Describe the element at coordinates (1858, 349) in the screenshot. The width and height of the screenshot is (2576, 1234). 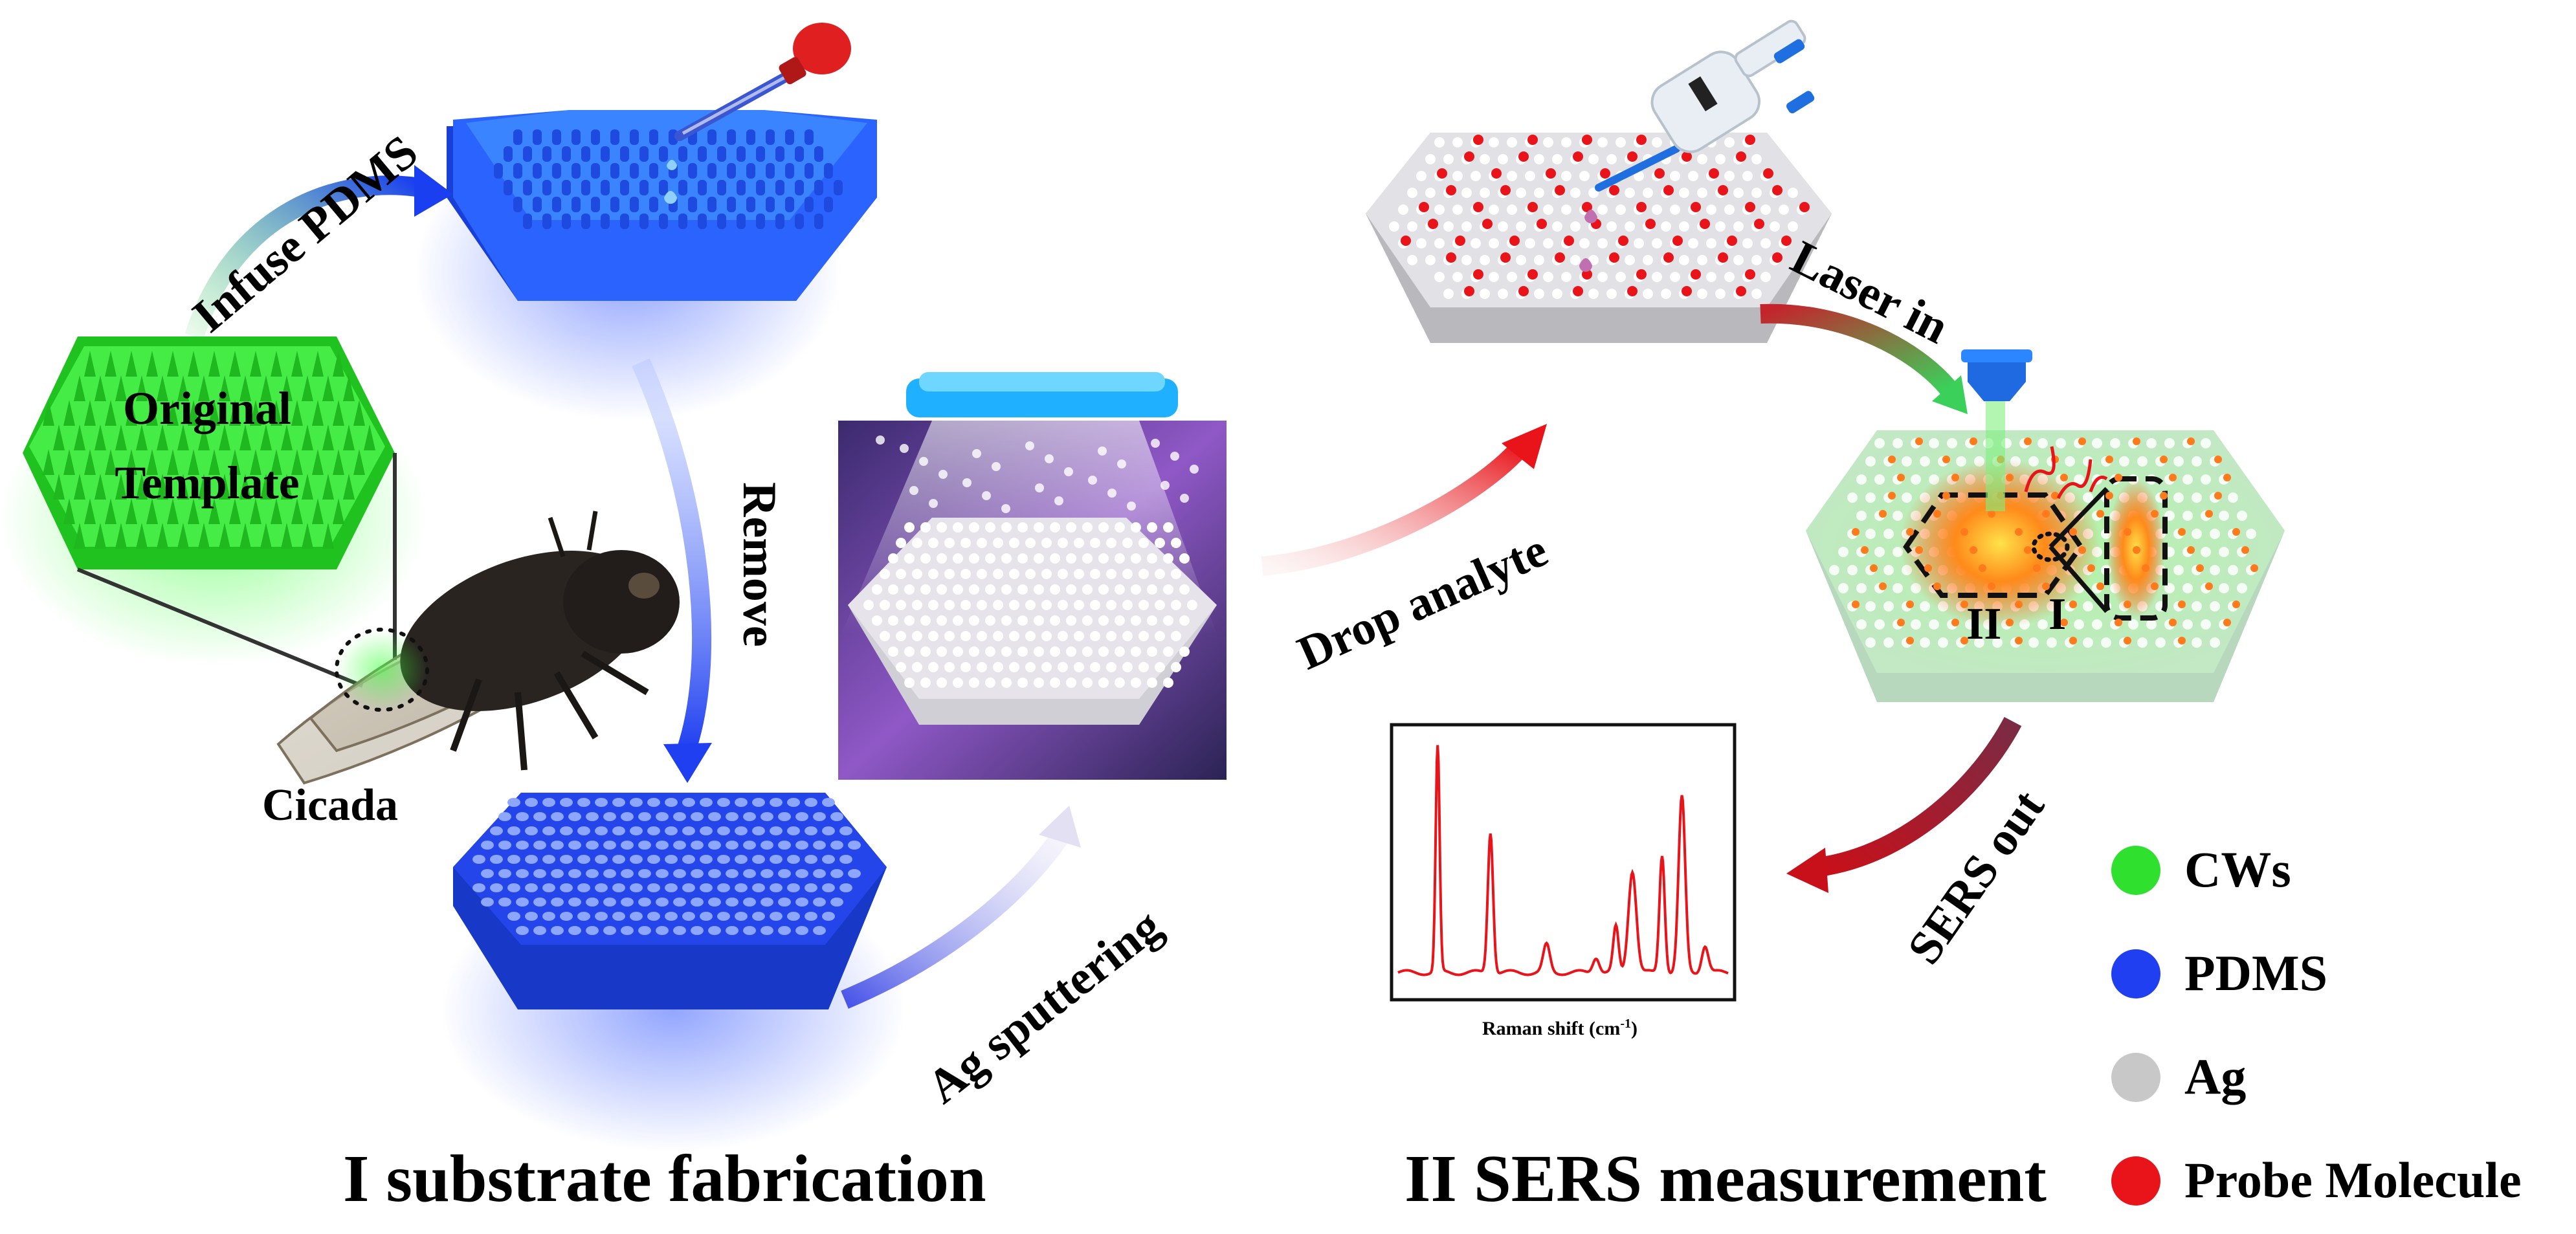
I see `laser-arrow` at that location.